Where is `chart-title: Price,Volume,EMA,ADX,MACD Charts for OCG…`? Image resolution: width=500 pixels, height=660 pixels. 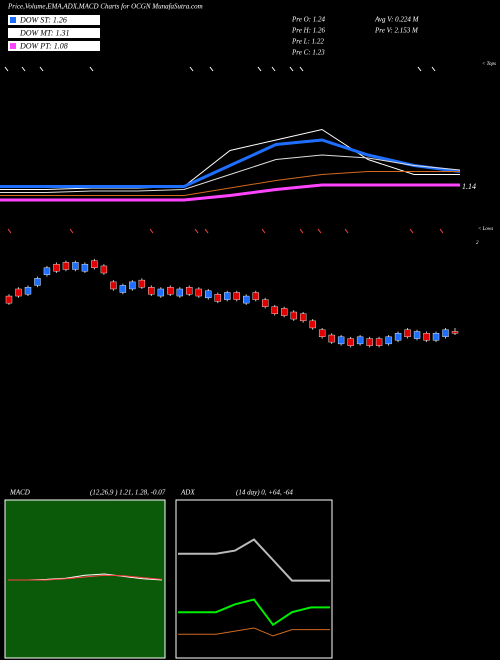
chart-title: Price,Volume,EMA,ADX,MACD Charts for OCG… is located at coordinates (105, 7).